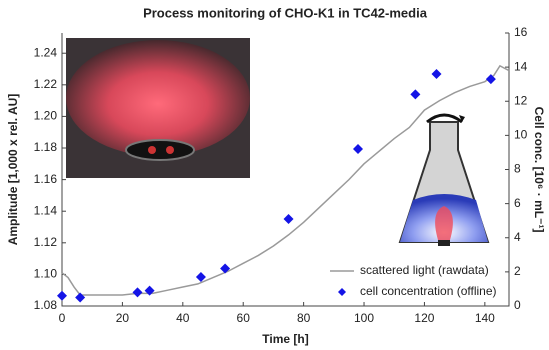 Image resolution: width=549 pixels, height=350 pixels. I want to click on y-axis-label: Amplitude [1,000 x rel. AU], so click(13, 170).